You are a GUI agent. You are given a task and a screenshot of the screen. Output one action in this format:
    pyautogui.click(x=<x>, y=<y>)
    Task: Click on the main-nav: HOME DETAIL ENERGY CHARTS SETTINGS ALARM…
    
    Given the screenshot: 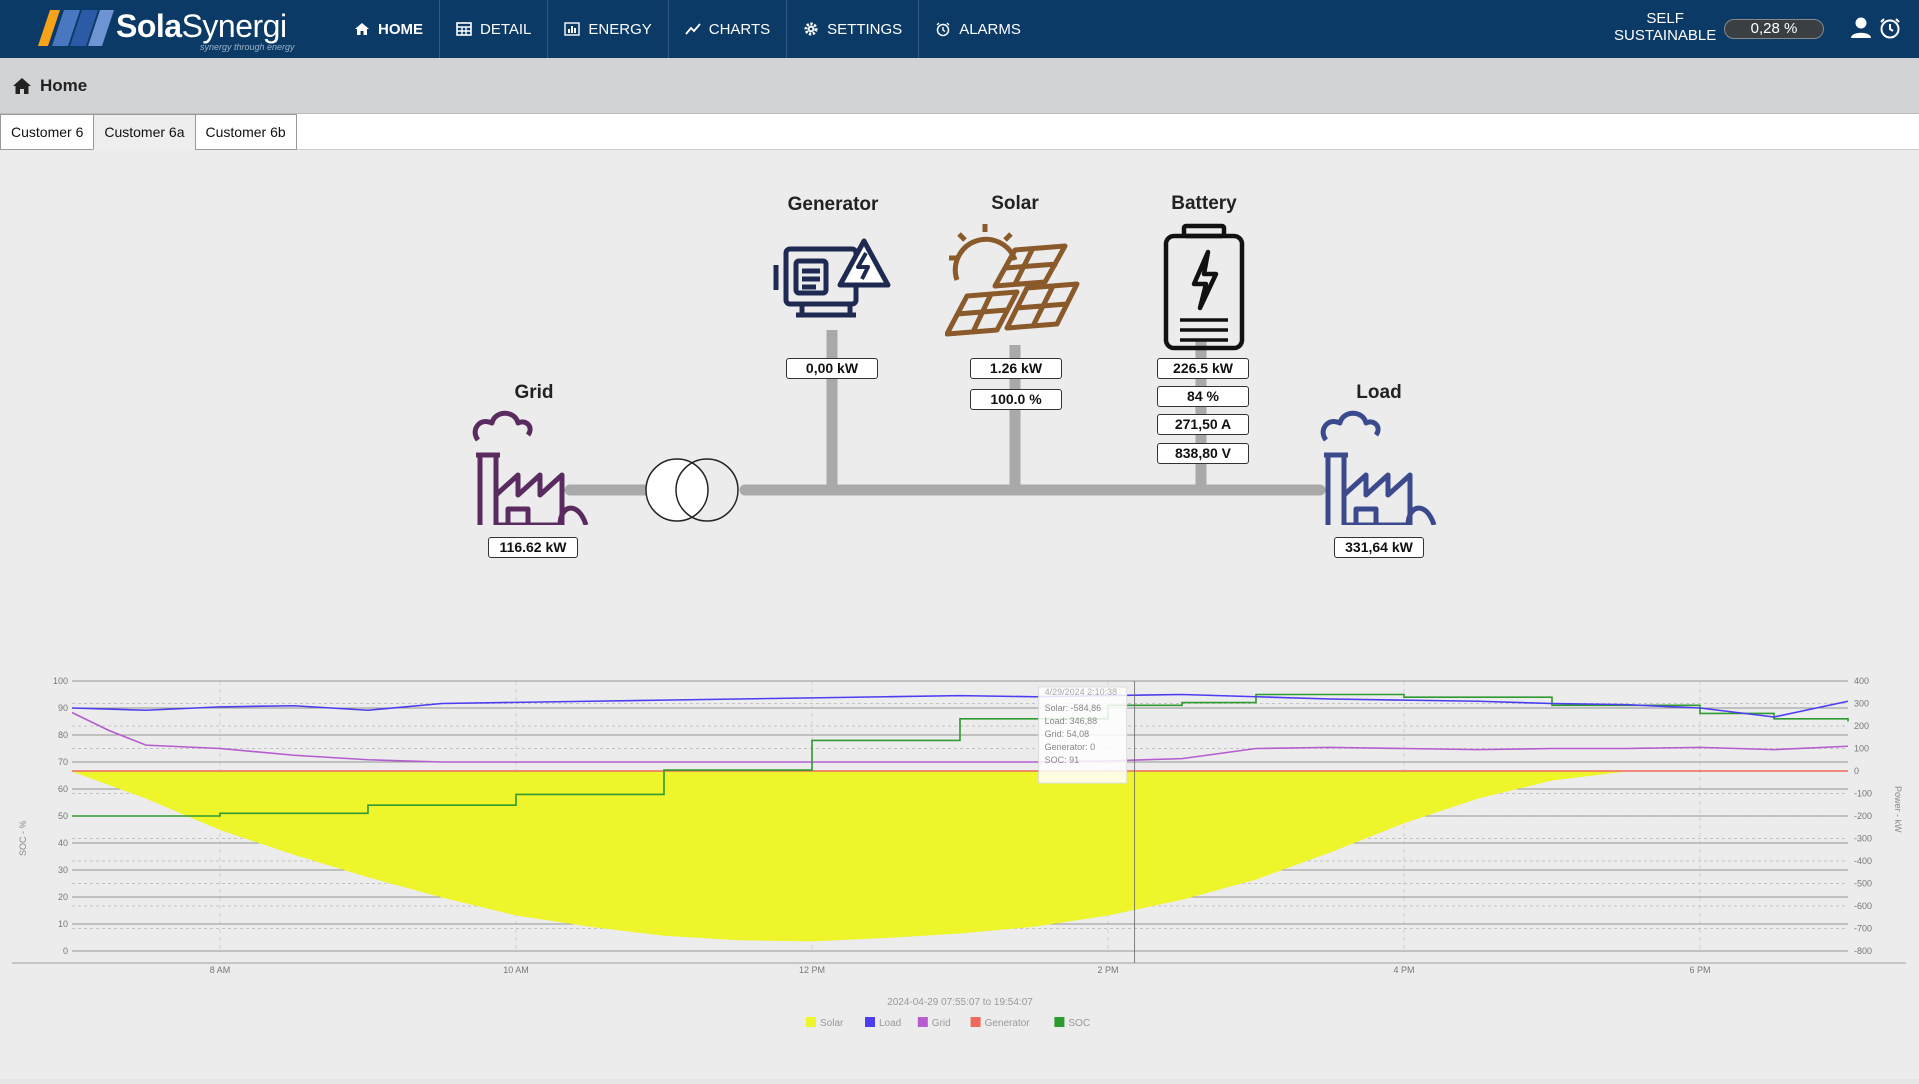 What is the action you would take?
    pyautogui.click(x=687, y=29)
    